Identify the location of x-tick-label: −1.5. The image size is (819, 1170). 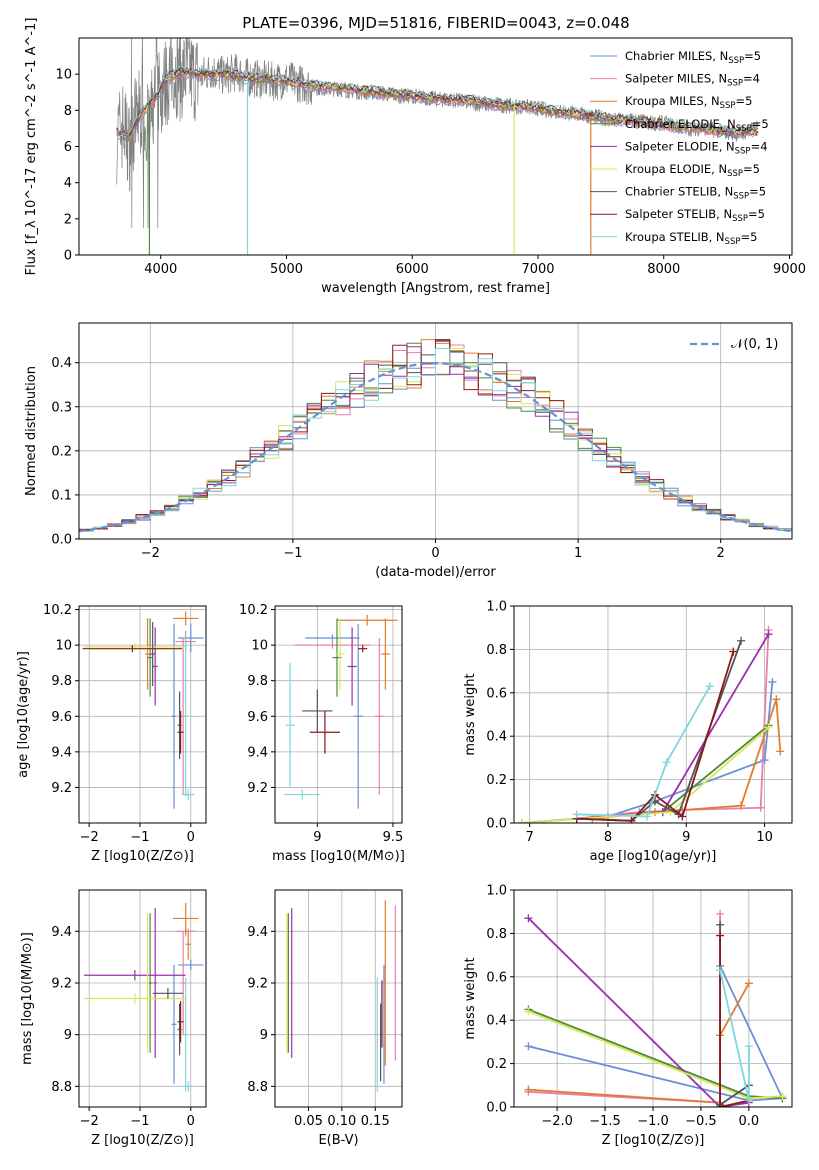
(605, 1121).